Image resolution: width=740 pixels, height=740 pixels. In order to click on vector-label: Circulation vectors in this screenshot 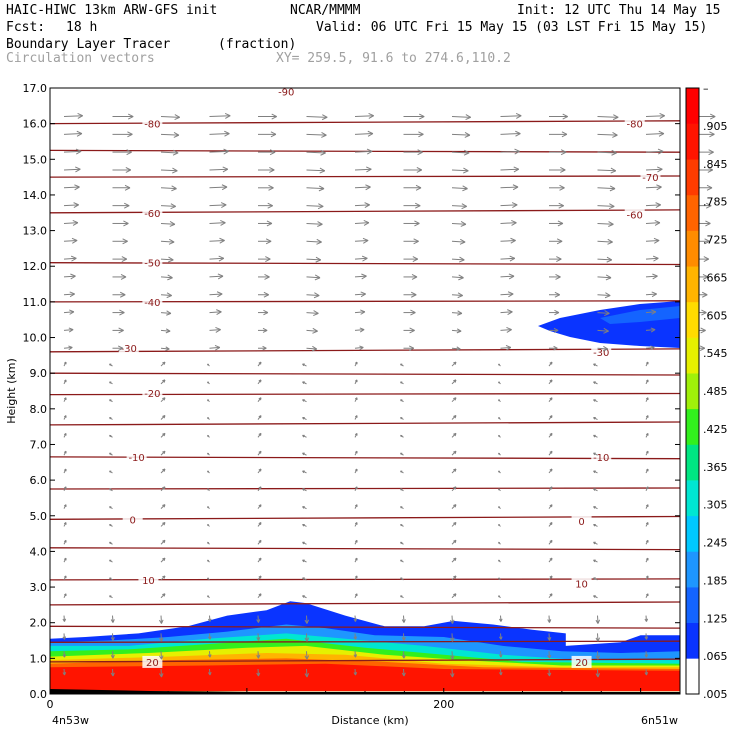, I will do `click(80, 58)`.